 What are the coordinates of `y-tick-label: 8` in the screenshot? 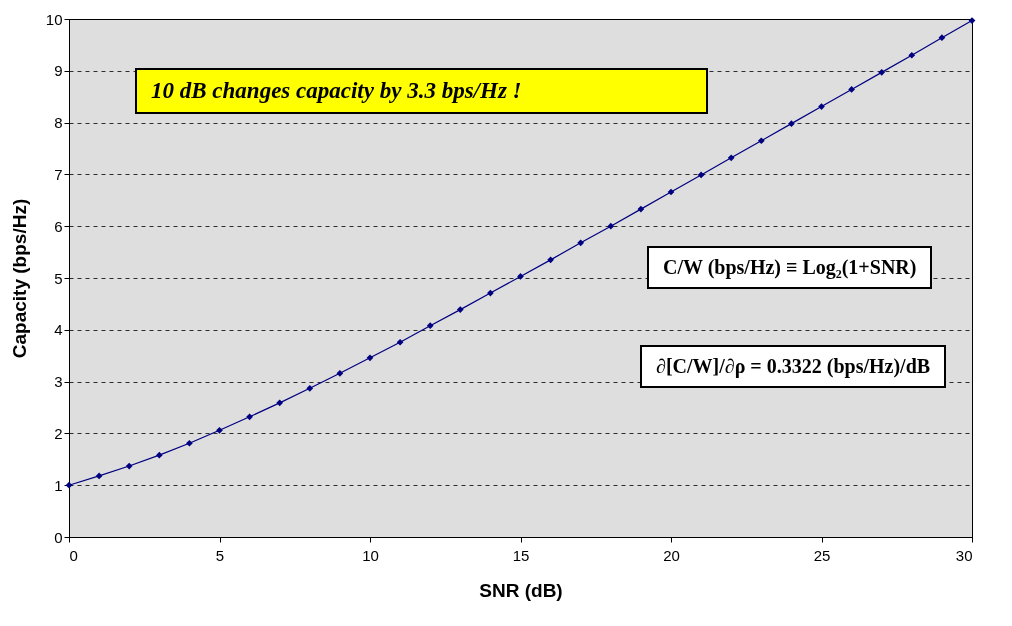 It's located at (58, 123).